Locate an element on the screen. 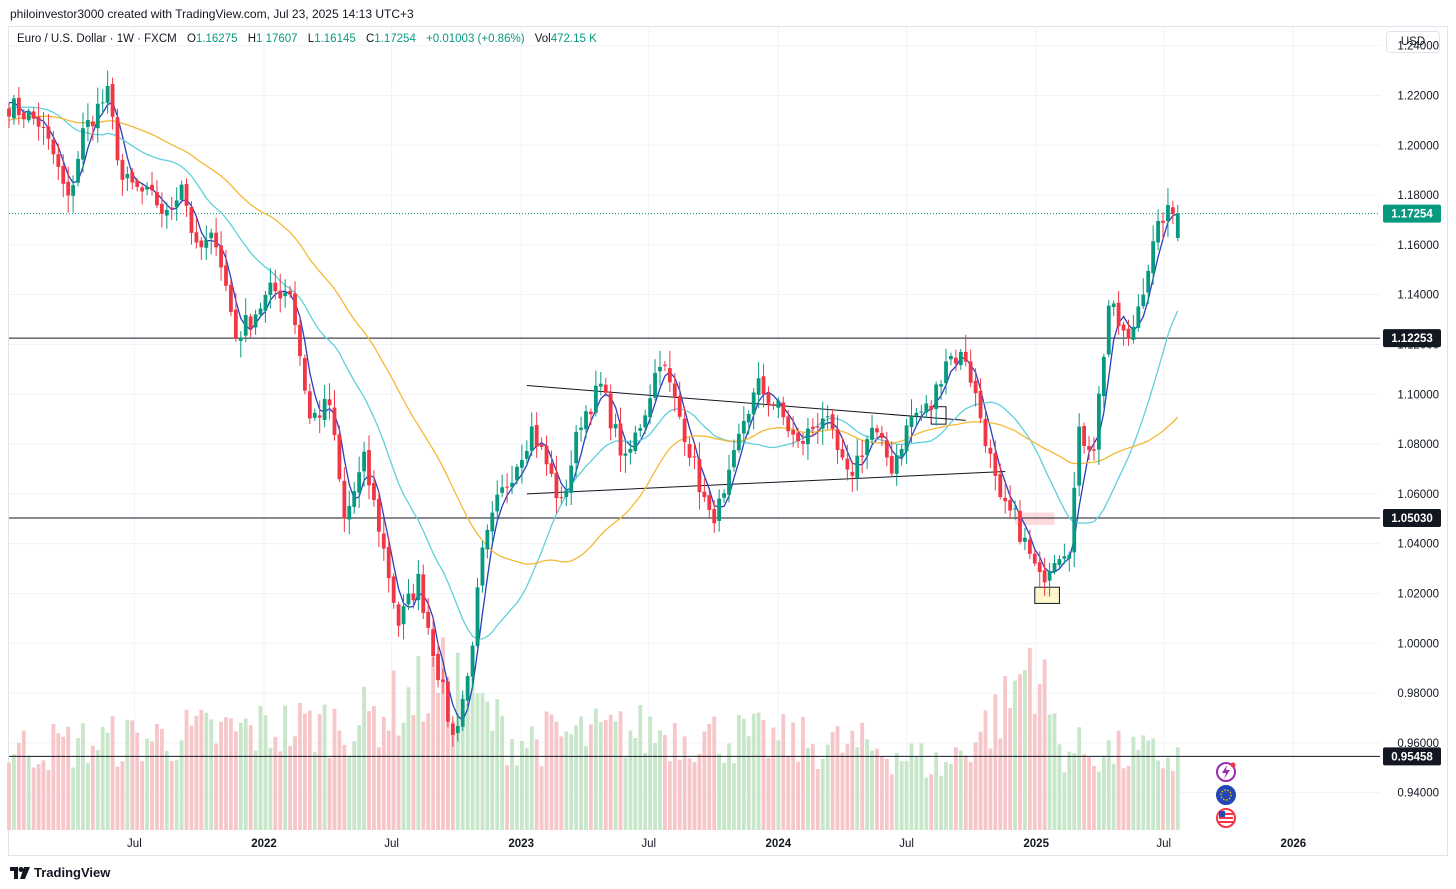 This screenshot has height=889, width=1456. trendline is located at coordinates (766, 482).